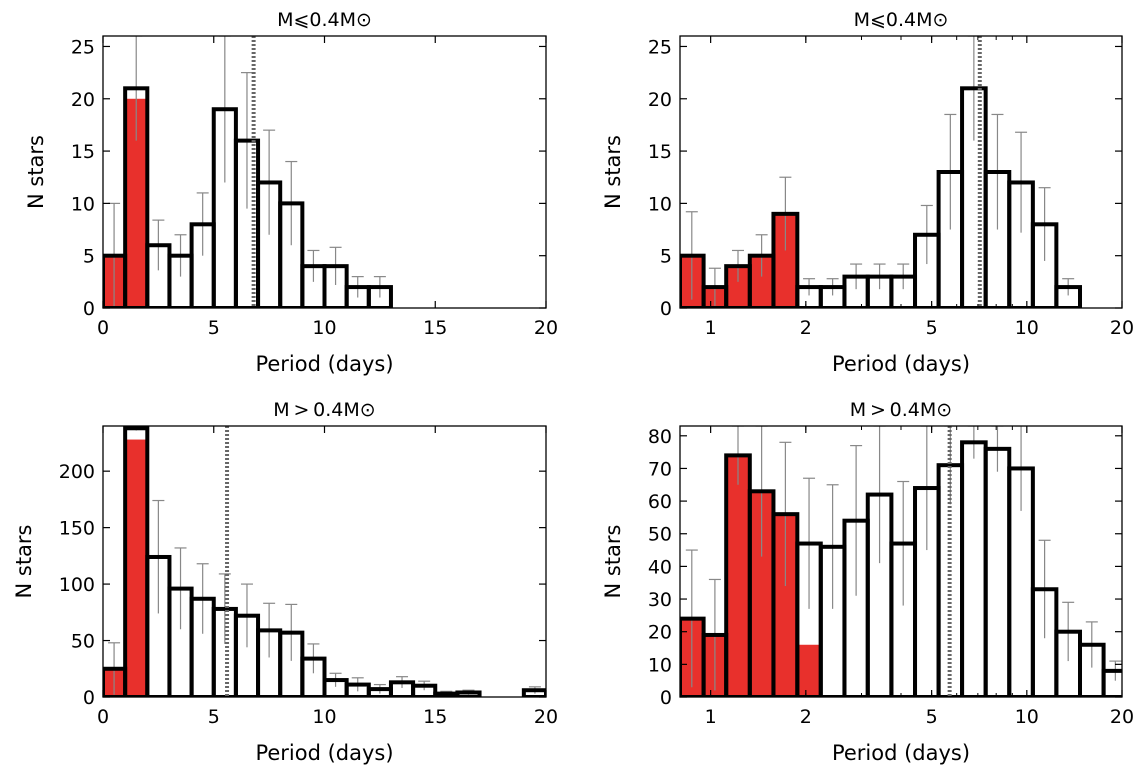  Describe the element at coordinates (660, 47) in the screenshot. I see `y-tick-label: 25` at that location.